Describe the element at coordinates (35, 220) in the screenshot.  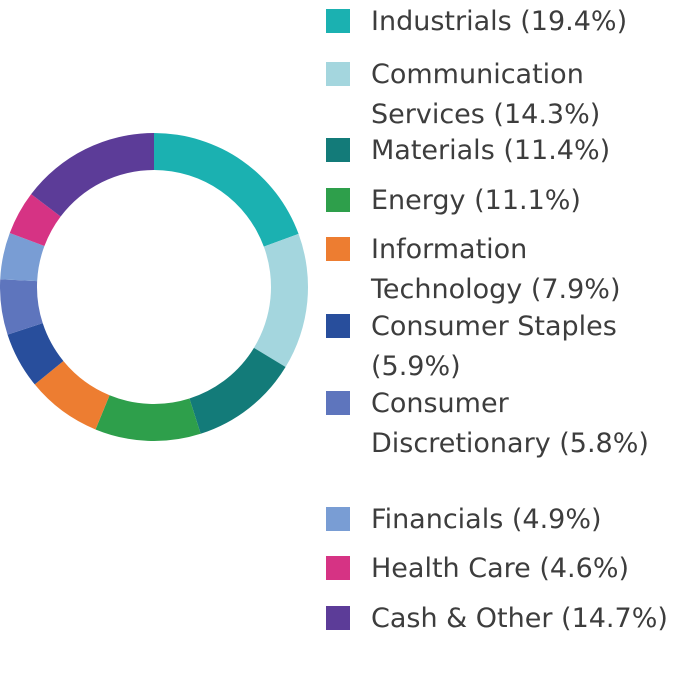
I see `slice-health-care` at that location.